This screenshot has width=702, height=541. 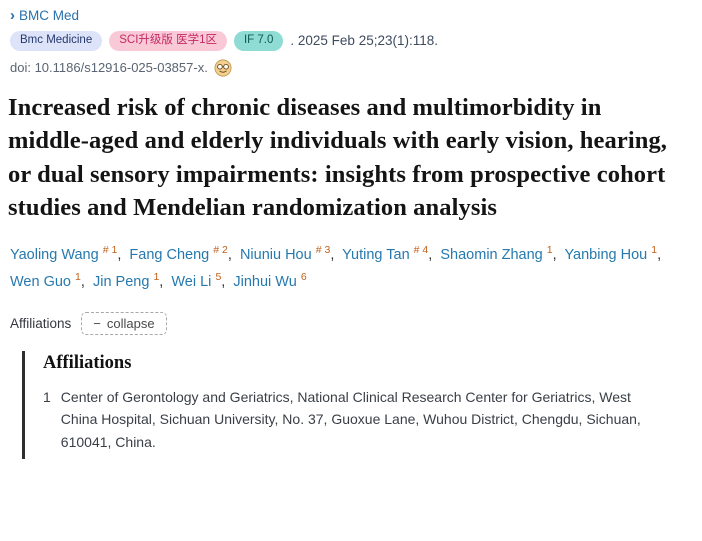 What do you see at coordinates (421, 249) in the screenshot?
I see `author-superscript: # 4` at bounding box center [421, 249].